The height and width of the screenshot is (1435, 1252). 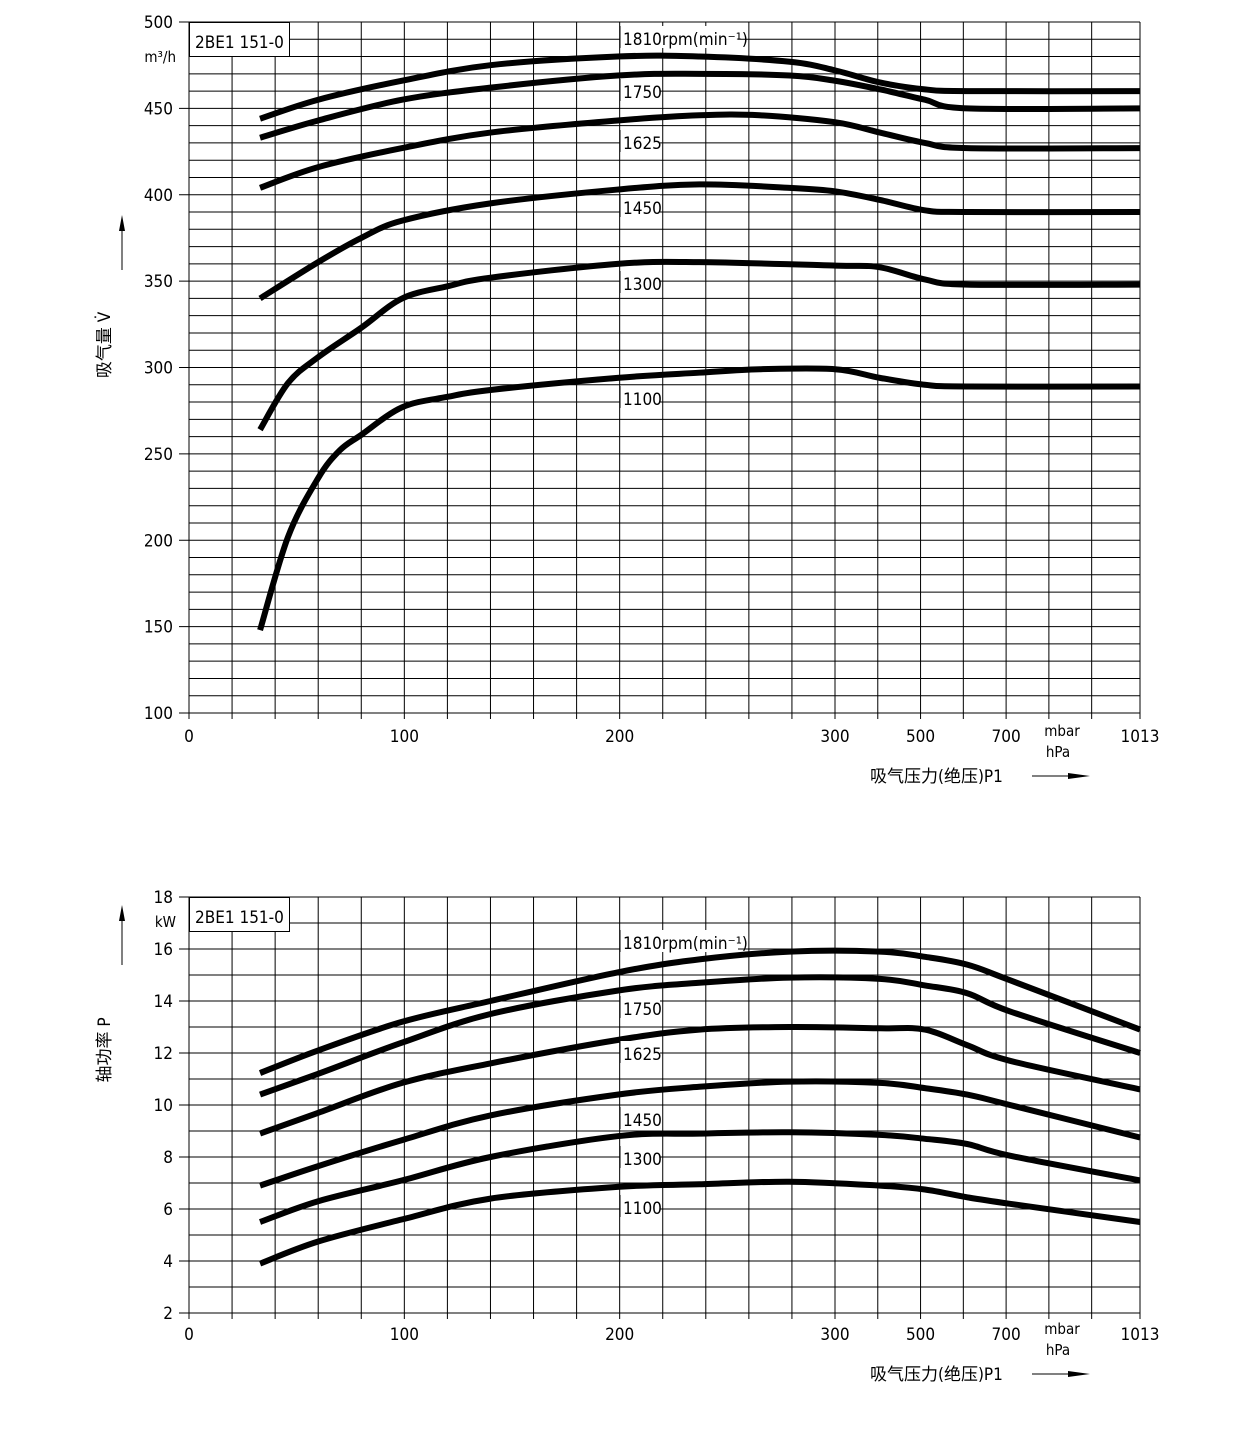 What do you see at coordinates (163, 1002) in the screenshot?
I see `y-tick-label: 14` at bounding box center [163, 1002].